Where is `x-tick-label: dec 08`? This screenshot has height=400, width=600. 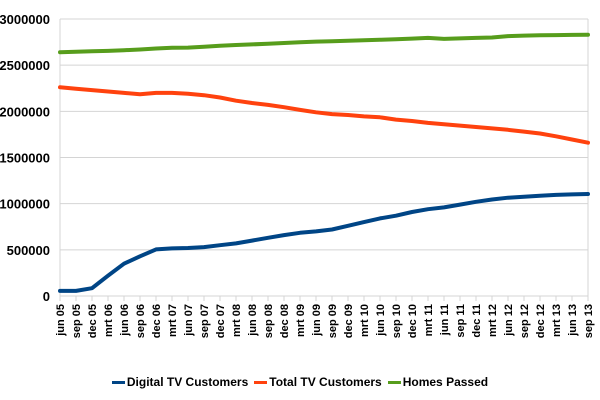
x-tick-label: dec 08 is located at coordinates (285, 321).